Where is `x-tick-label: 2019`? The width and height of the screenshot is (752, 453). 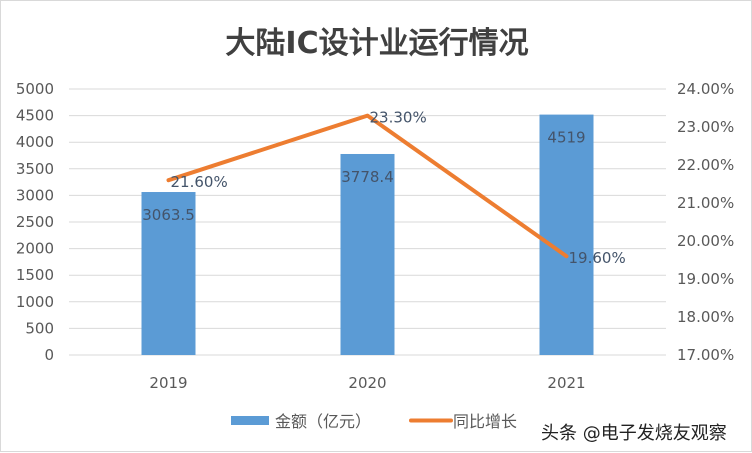 x-tick-label: 2019 is located at coordinates (168, 383).